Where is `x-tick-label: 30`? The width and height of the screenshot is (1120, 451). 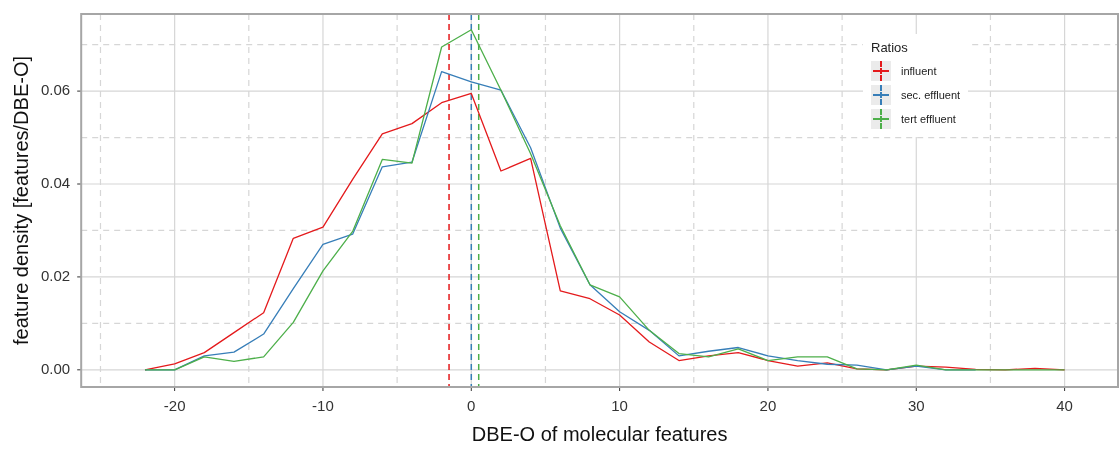 x-tick-label: 30 is located at coordinates (916, 406).